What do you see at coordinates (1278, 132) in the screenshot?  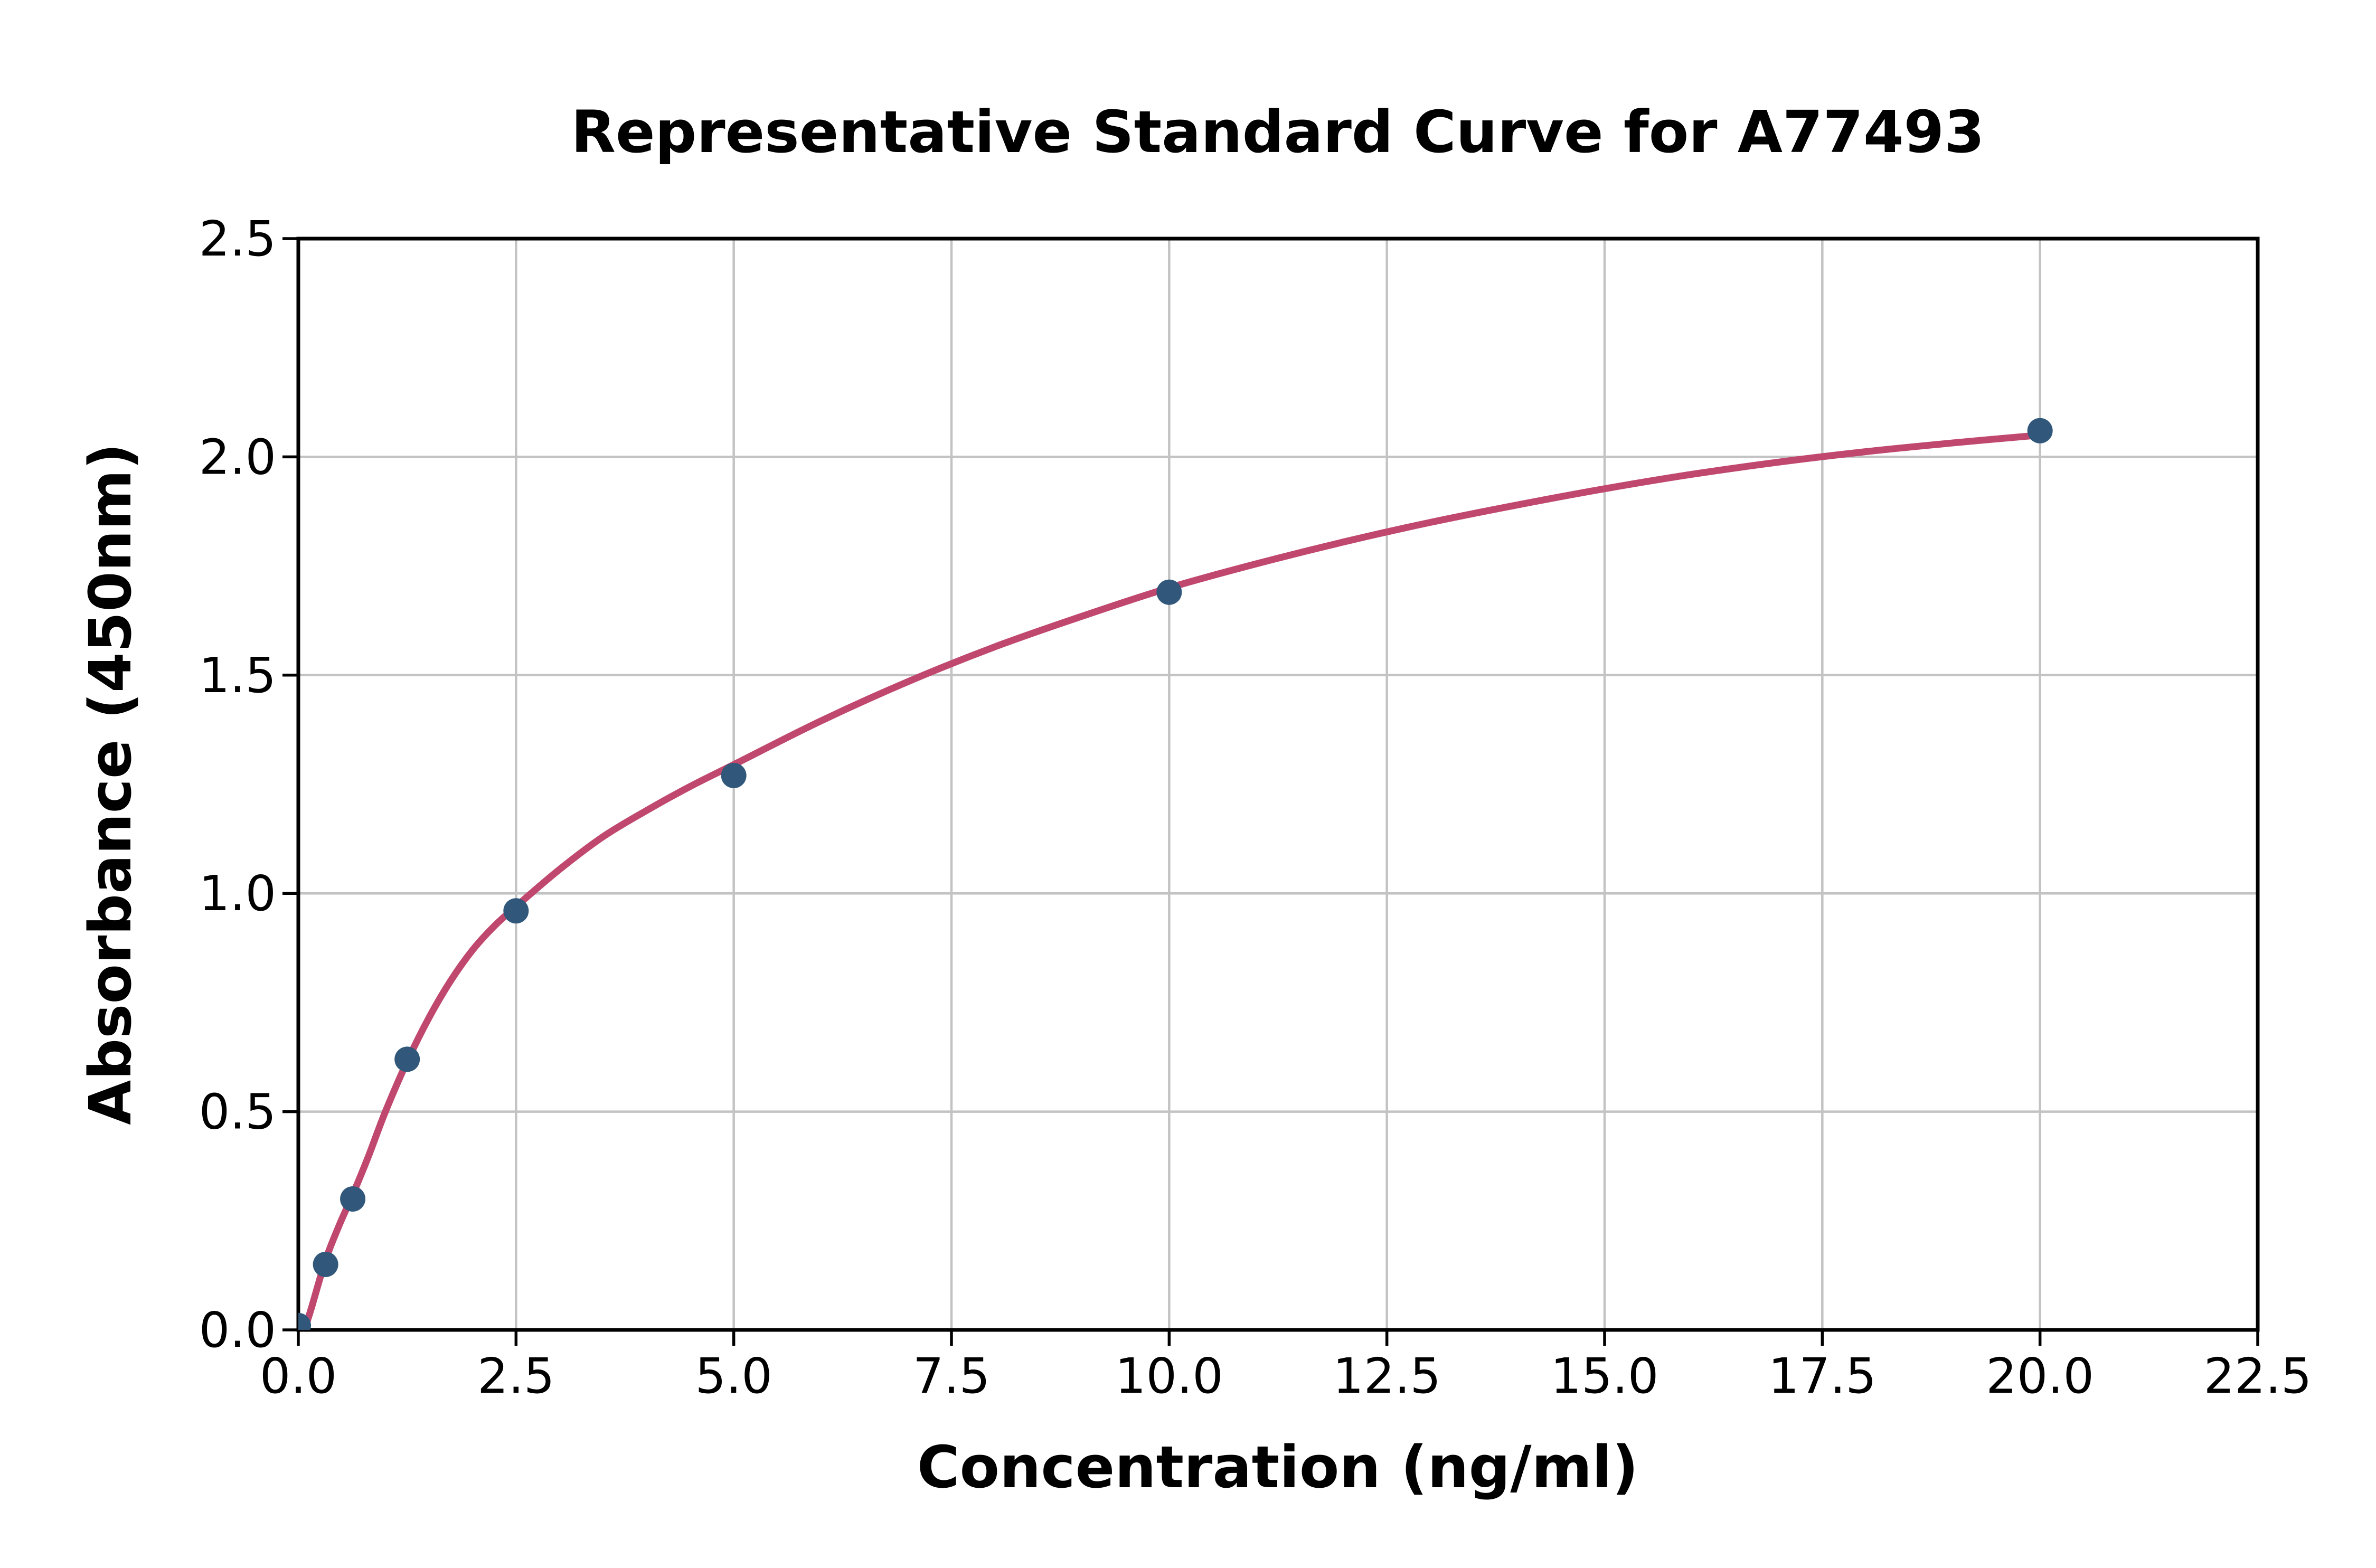 I see `chart-title: Representative Standard Curve for A77493` at bounding box center [1278, 132].